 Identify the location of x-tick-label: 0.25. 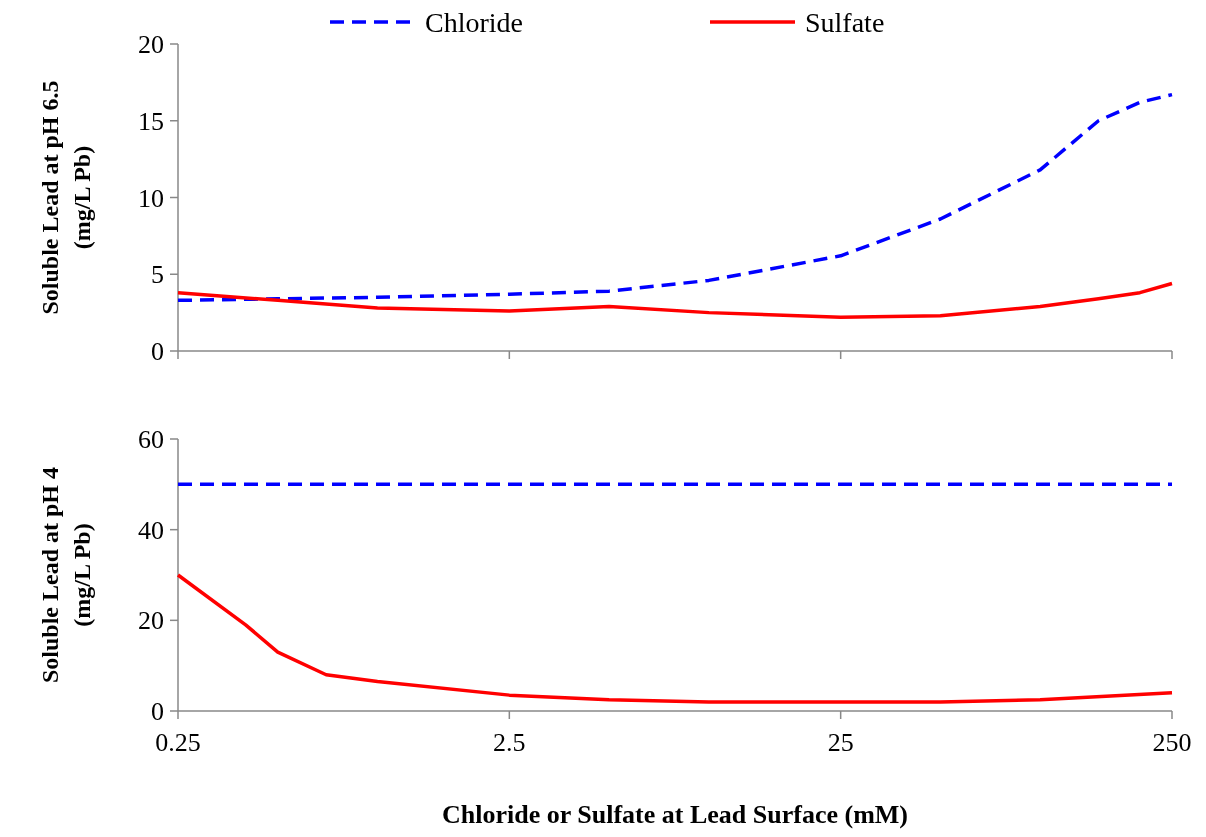
(178, 742).